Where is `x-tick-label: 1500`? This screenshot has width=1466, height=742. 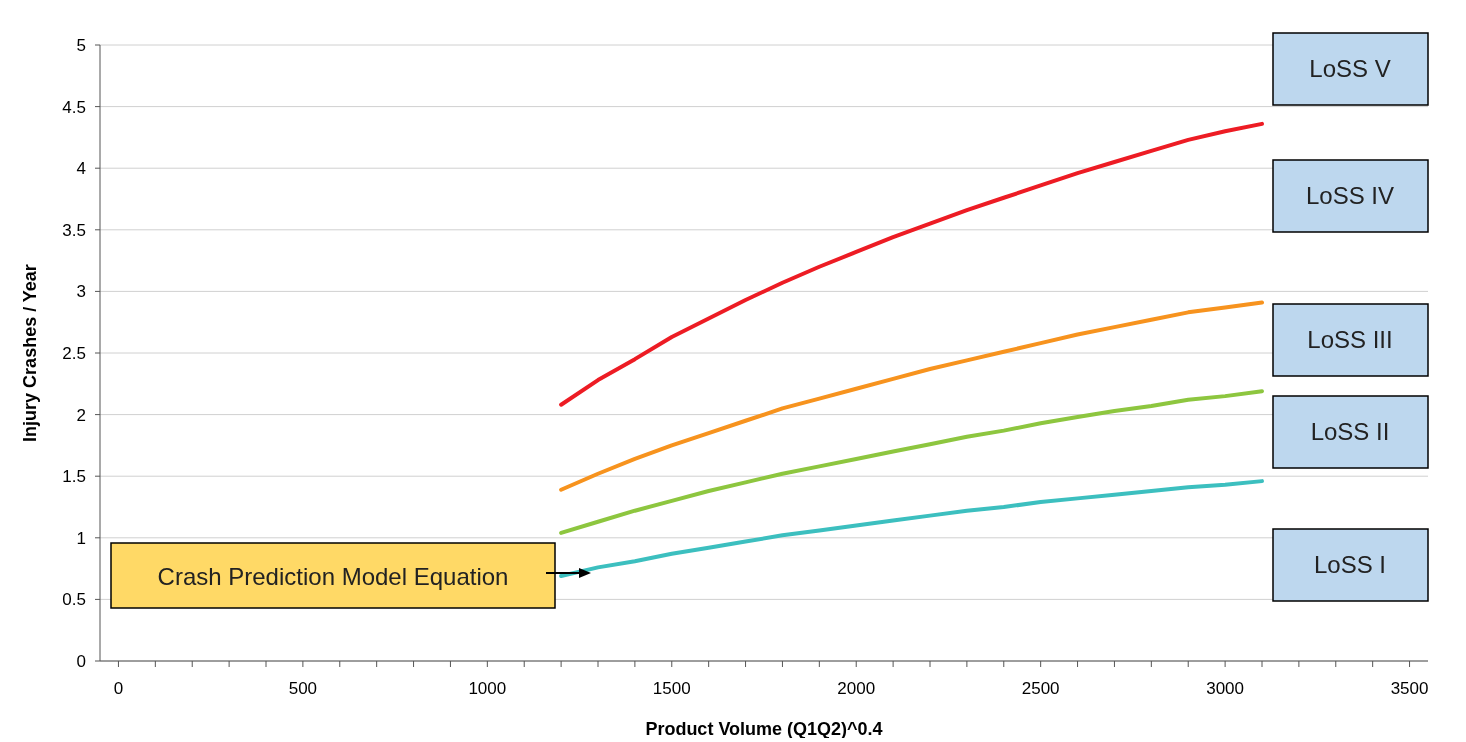 x-tick-label: 1500 is located at coordinates (671, 688).